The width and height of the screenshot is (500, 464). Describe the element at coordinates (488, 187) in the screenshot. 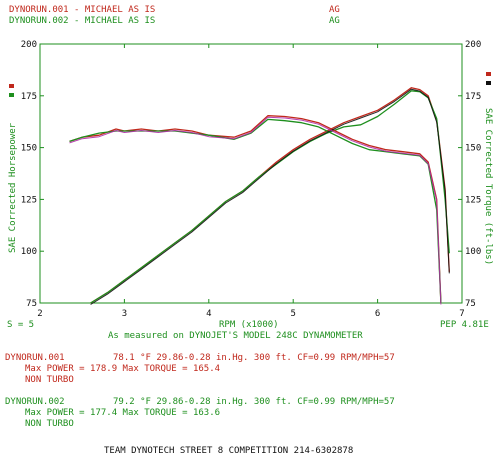

I see `y-axis-right-label: SAE Corrected Torque (ft-lbs)` at that location.